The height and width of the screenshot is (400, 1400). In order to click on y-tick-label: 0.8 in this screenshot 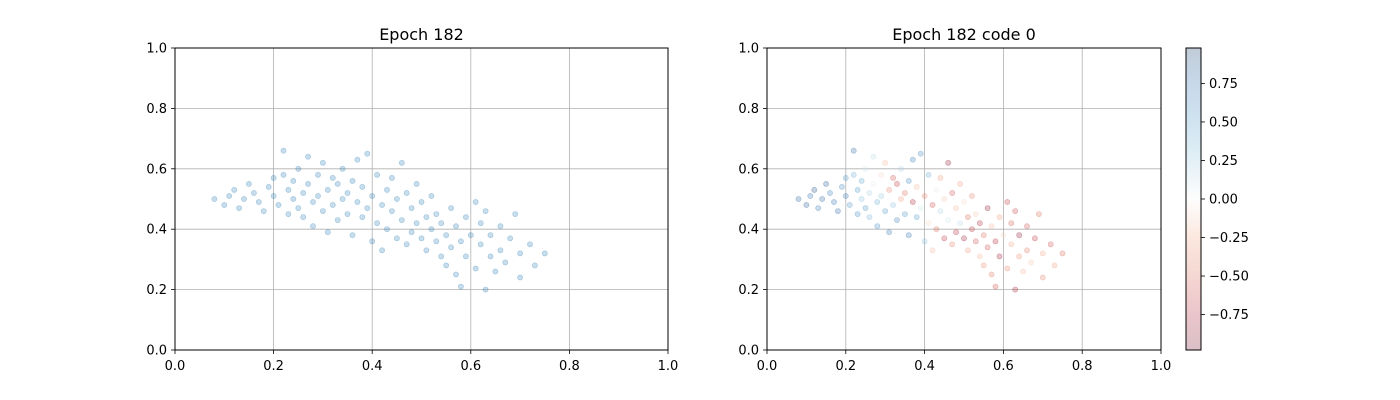, I will do `click(748, 109)`.